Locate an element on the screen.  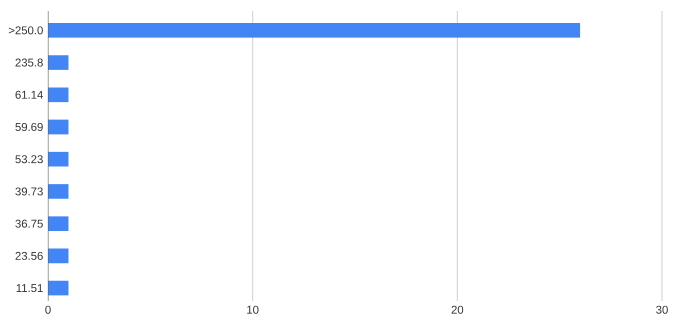
y-tick-label: 39.73 is located at coordinates (29, 191).